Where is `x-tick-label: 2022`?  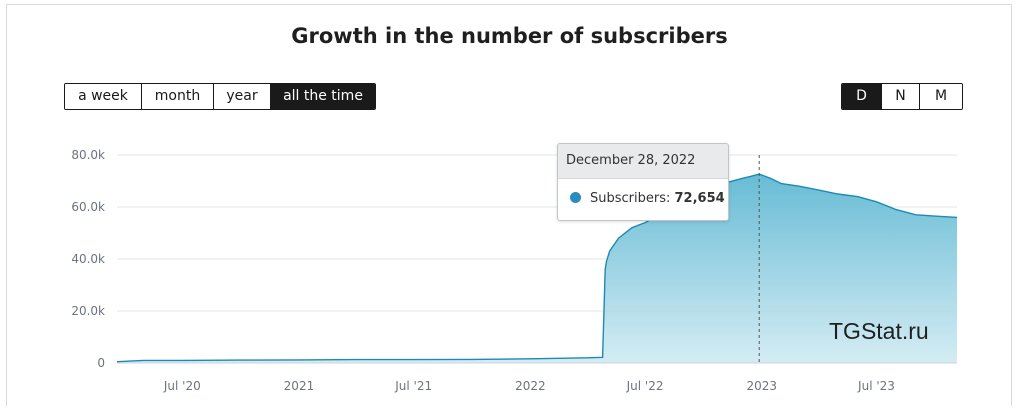 x-tick-label: 2022 is located at coordinates (530, 386).